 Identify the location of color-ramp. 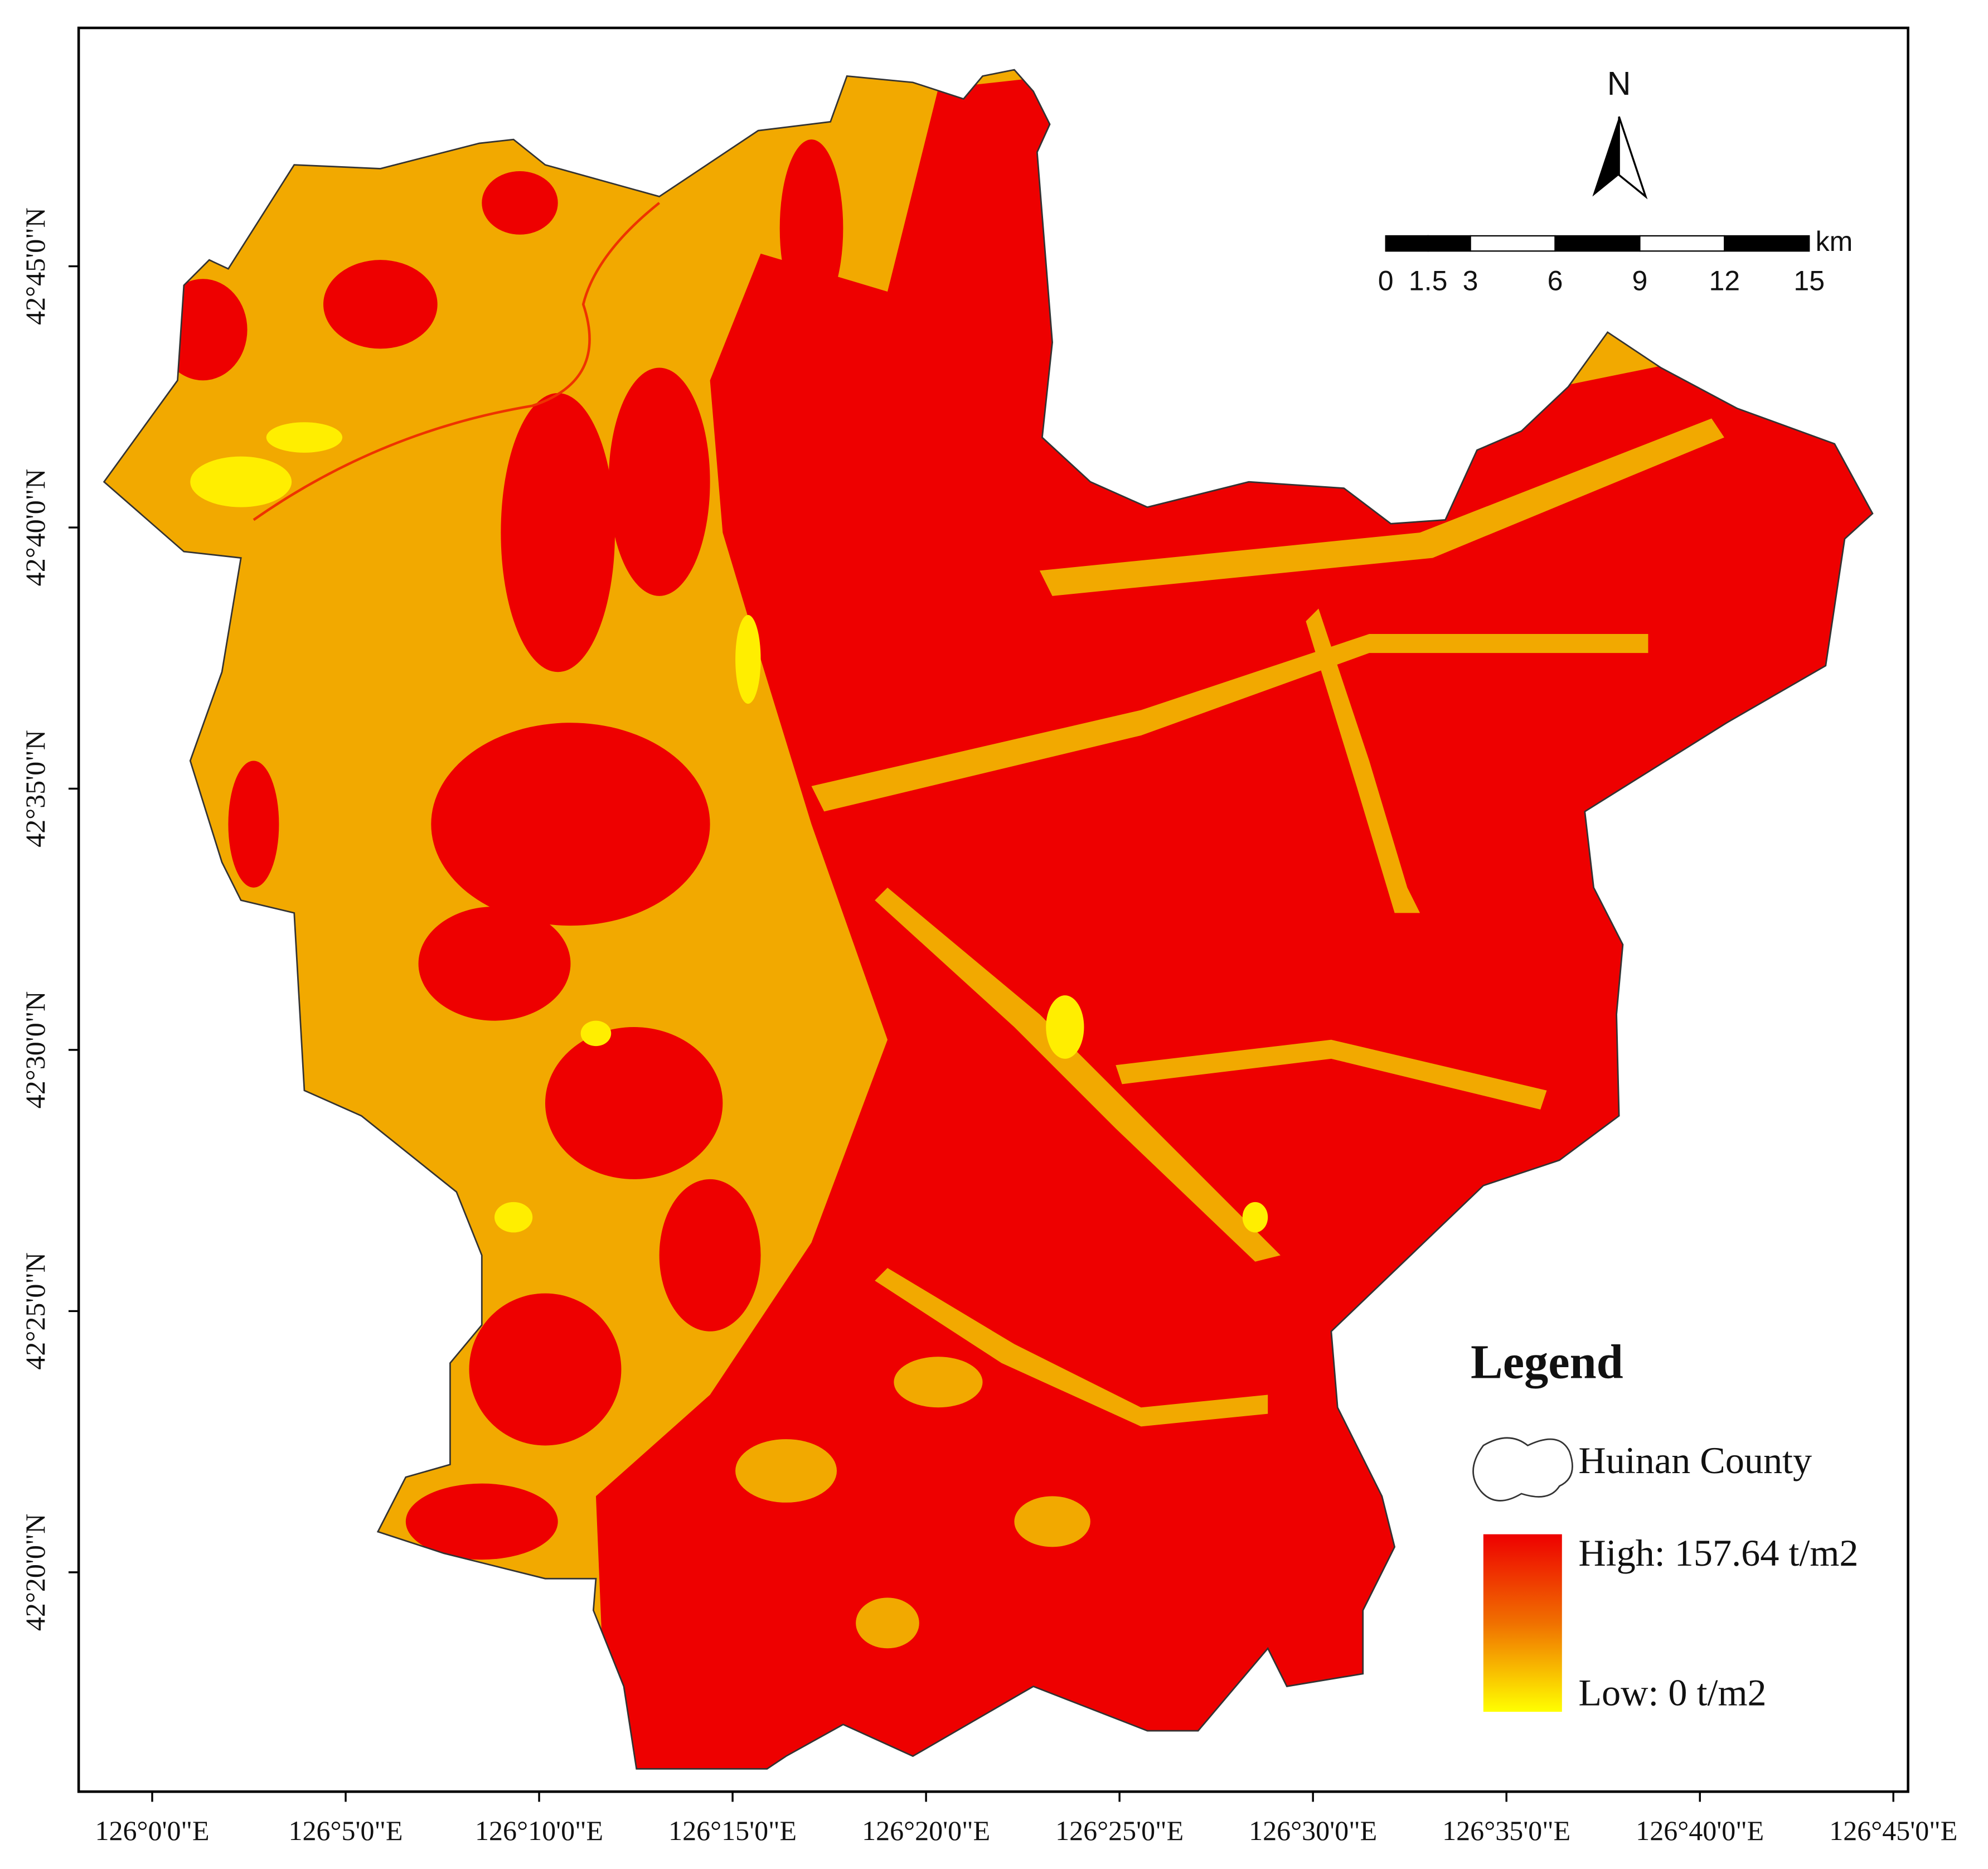
(1522, 1623).